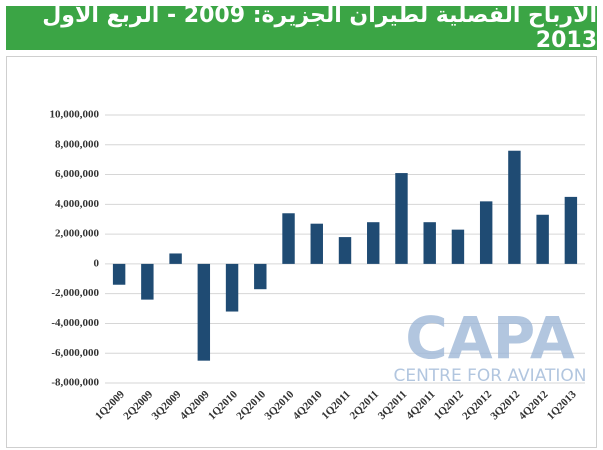  I want to click on x-tick-label: 3Q2012, so click(505, 405).